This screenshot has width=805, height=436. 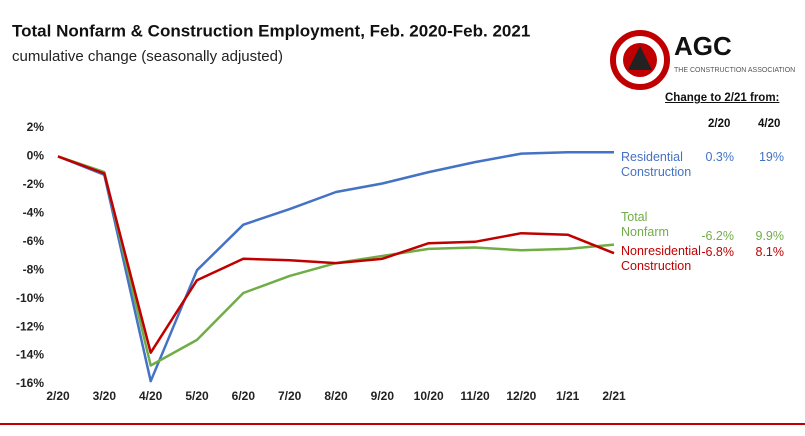 I want to click on y-tick-label: -6%, so click(x=34, y=241).